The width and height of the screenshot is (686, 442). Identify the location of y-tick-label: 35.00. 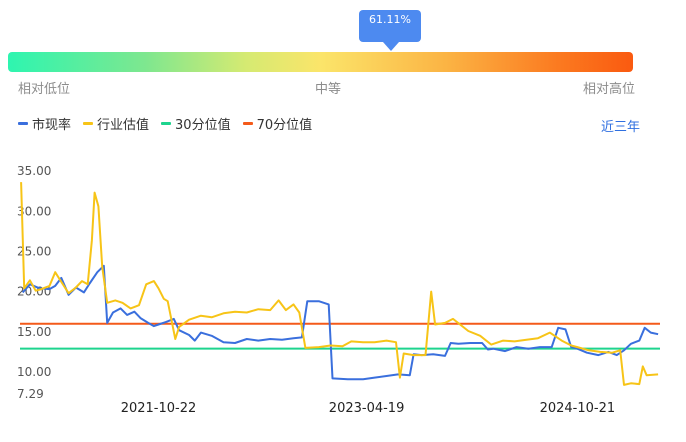
(34, 171).